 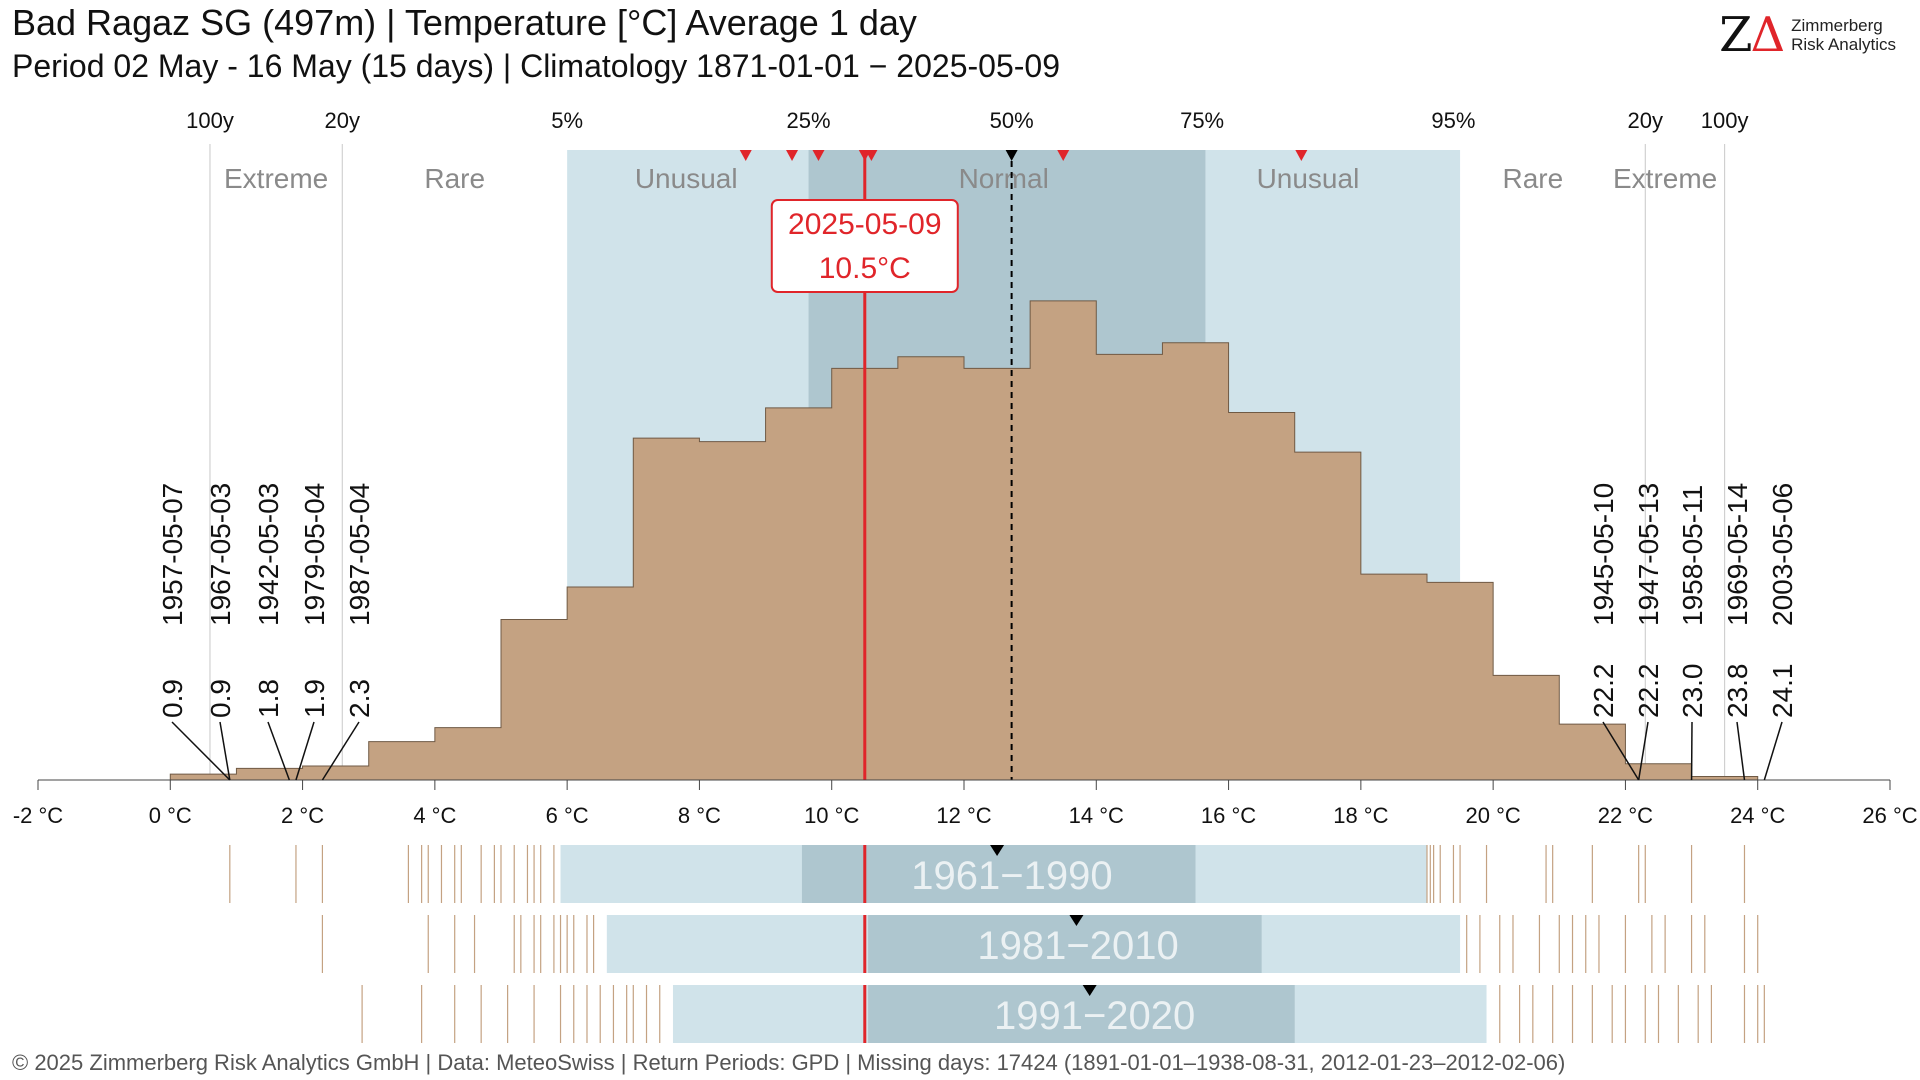 I want to click on x-tick-label: 2 °C, so click(x=302, y=815).